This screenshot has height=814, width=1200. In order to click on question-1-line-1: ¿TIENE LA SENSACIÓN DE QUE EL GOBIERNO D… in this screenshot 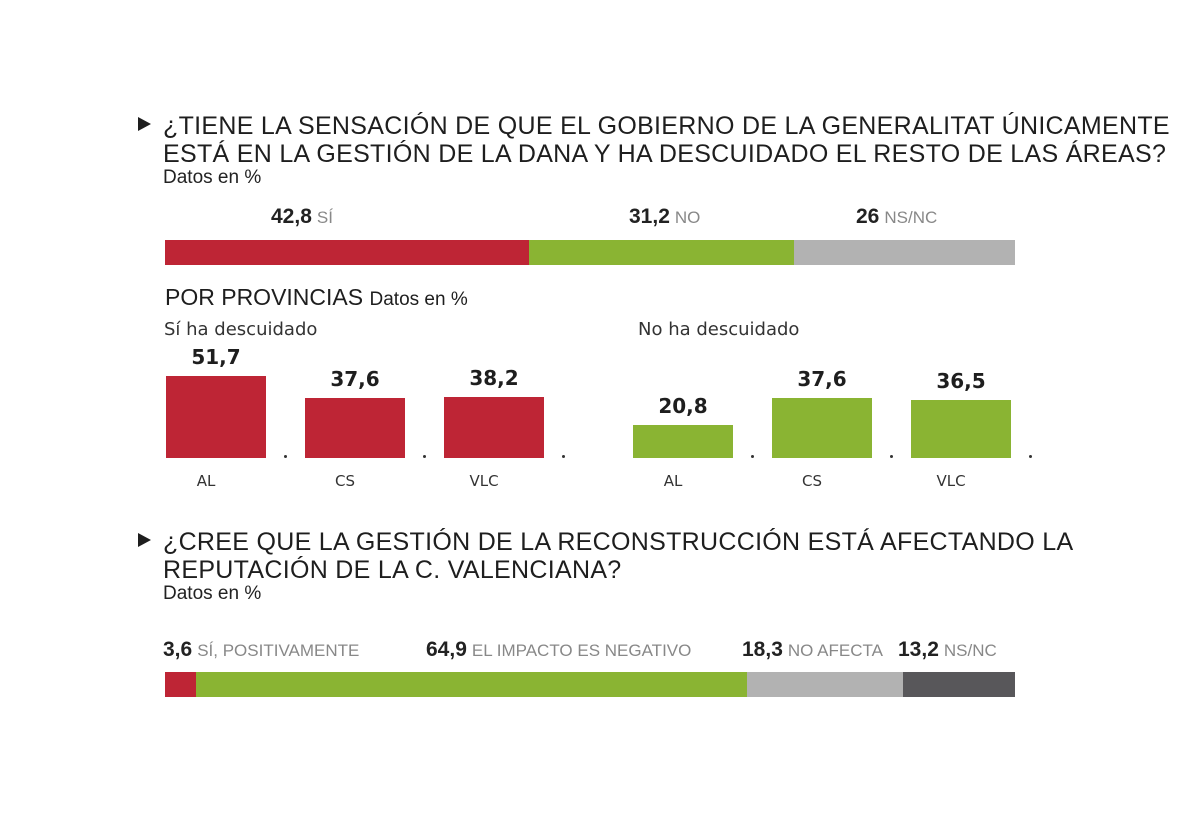, I will do `click(666, 126)`.